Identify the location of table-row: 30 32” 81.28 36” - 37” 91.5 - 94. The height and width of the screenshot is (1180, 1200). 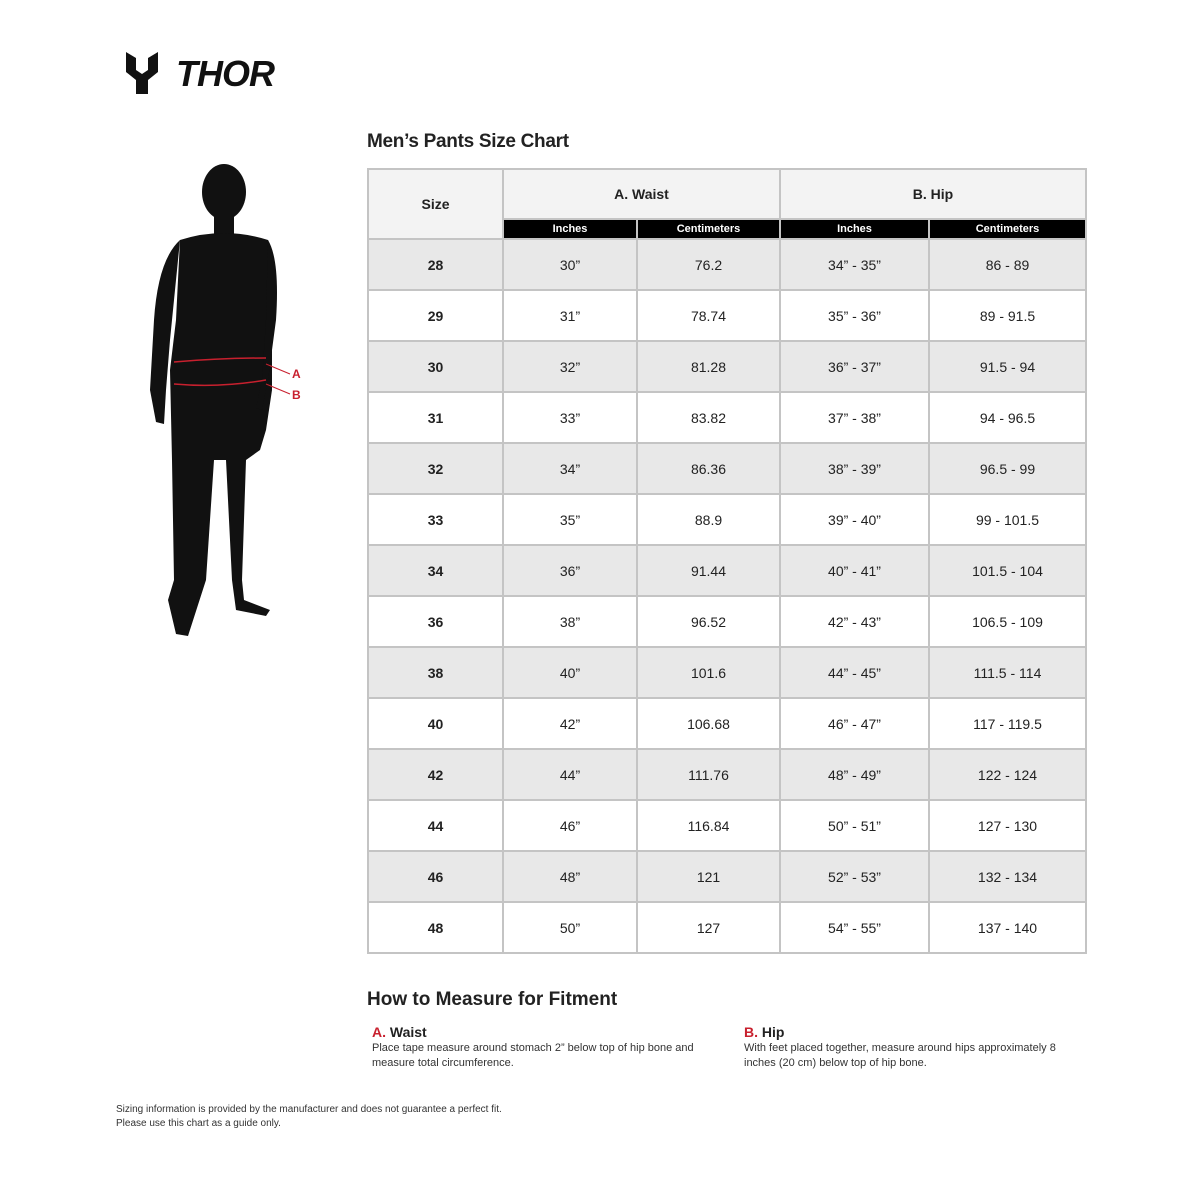
(727, 366).